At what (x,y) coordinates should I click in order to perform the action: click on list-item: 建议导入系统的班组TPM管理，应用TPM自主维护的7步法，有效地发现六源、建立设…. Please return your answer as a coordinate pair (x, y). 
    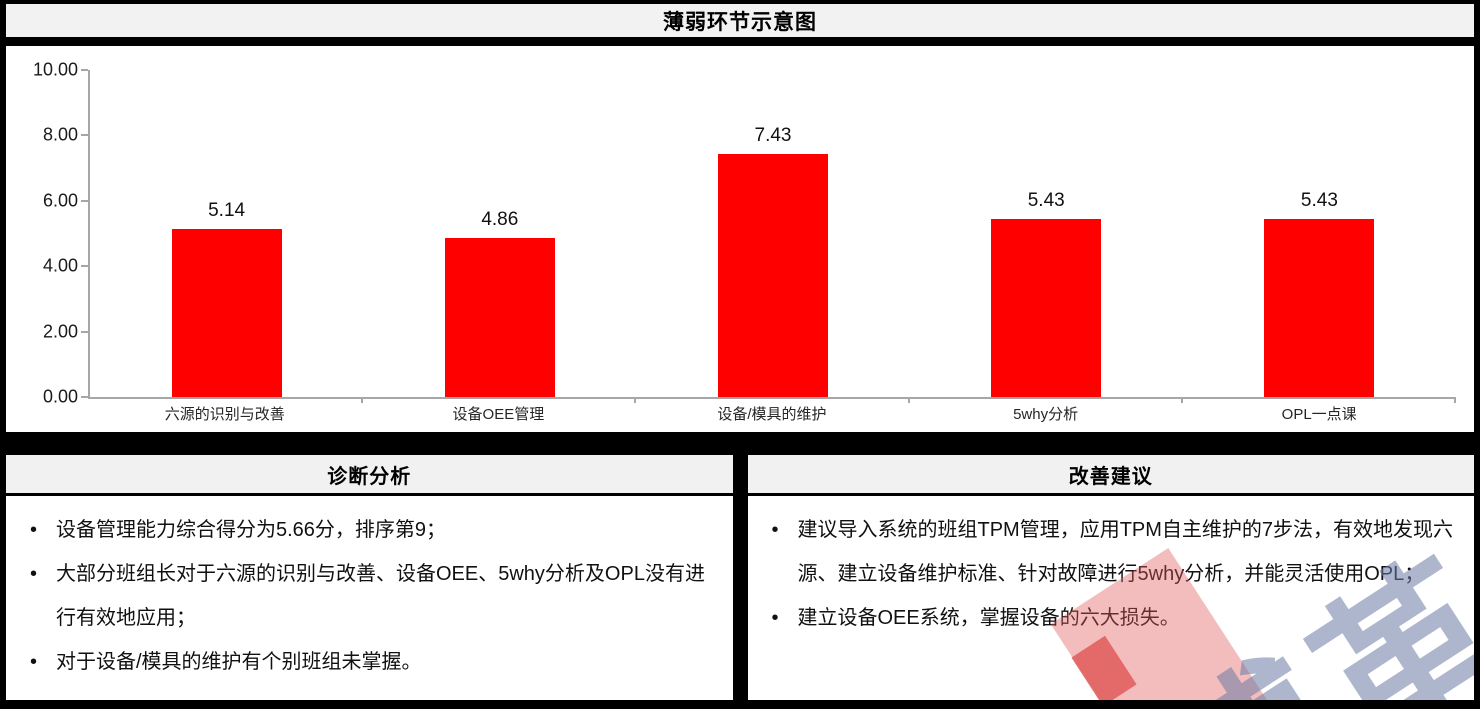
    Looking at the image, I should click on (1108, 552).